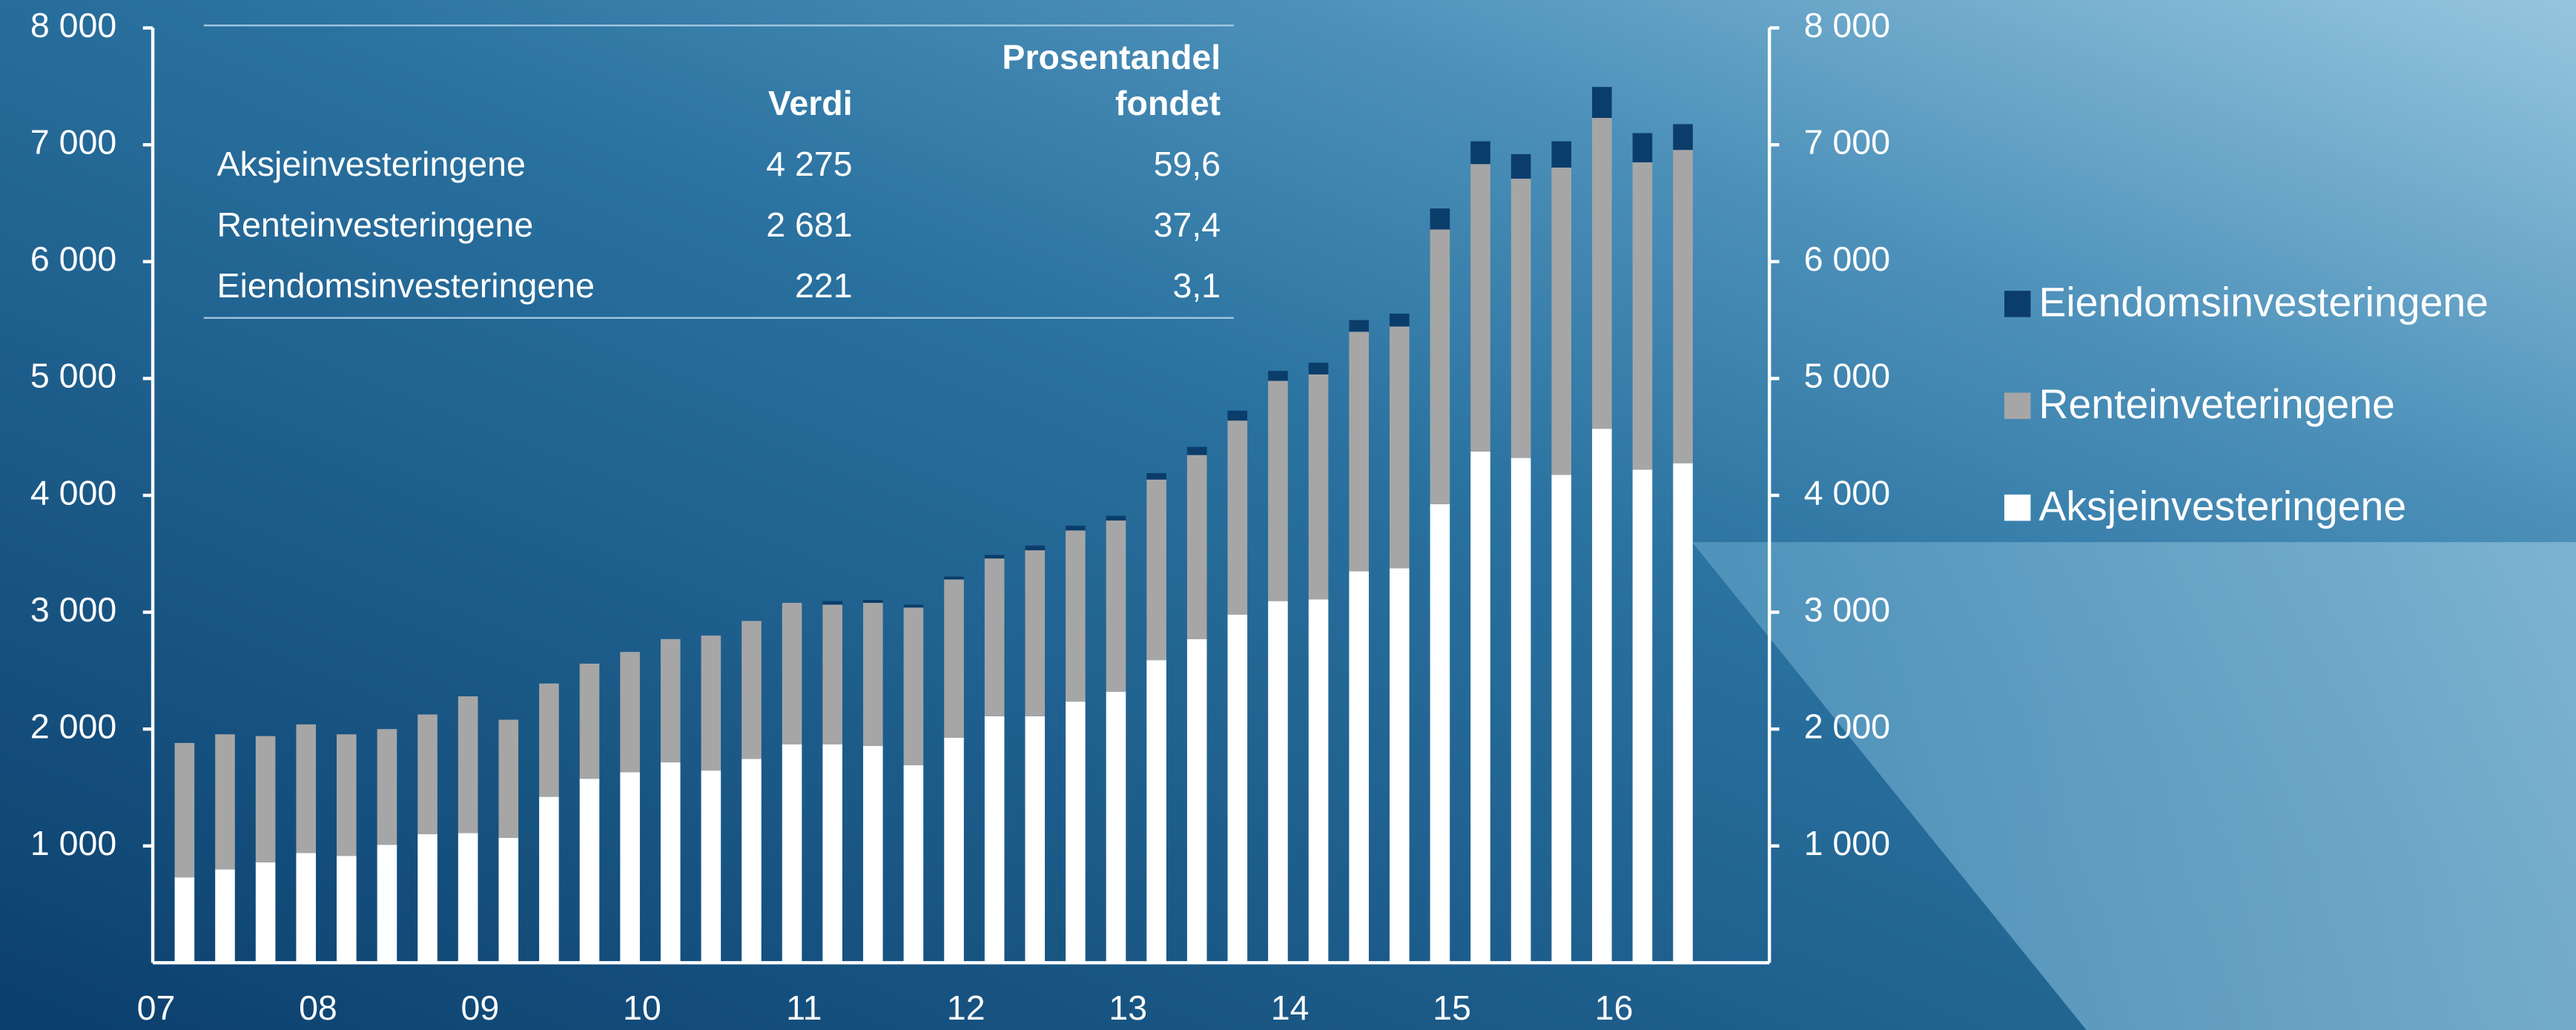 This screenshot has height=1030, width=2576. I want to click on x-tick-label: 16, so click(1615, 1007).